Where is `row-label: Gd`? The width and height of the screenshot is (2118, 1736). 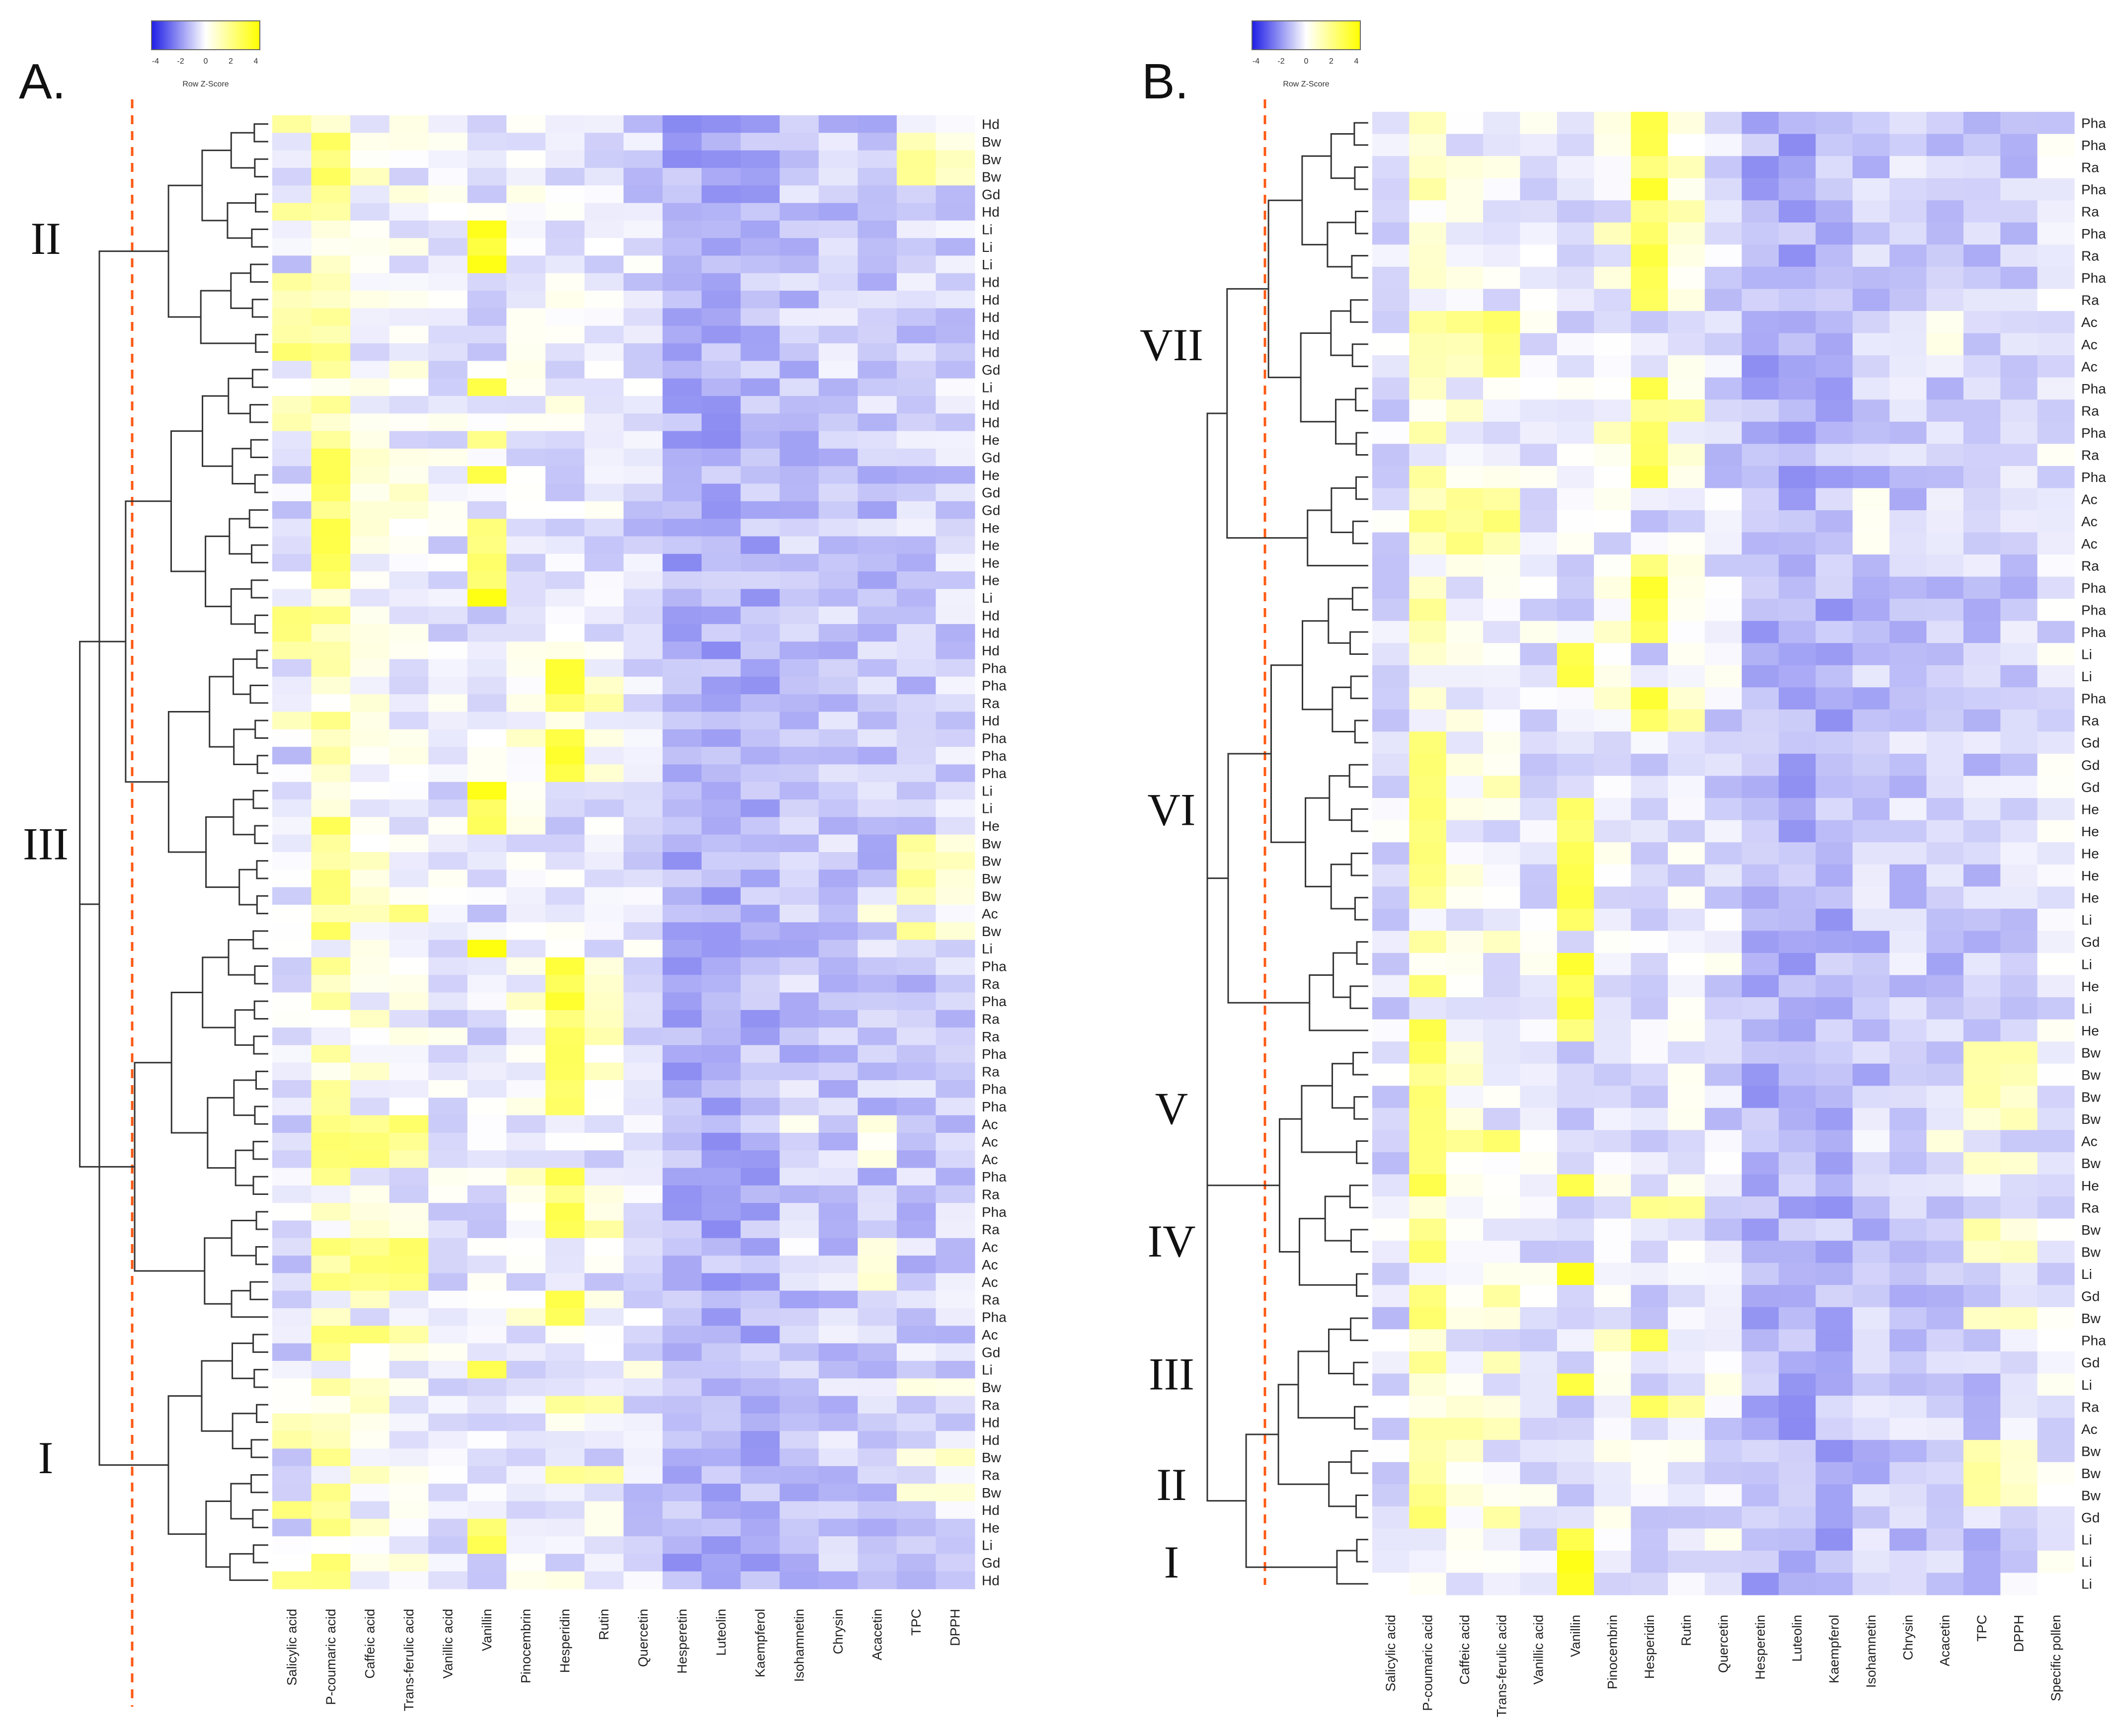 row-label: Gd is located at coordinates (991, 1563).